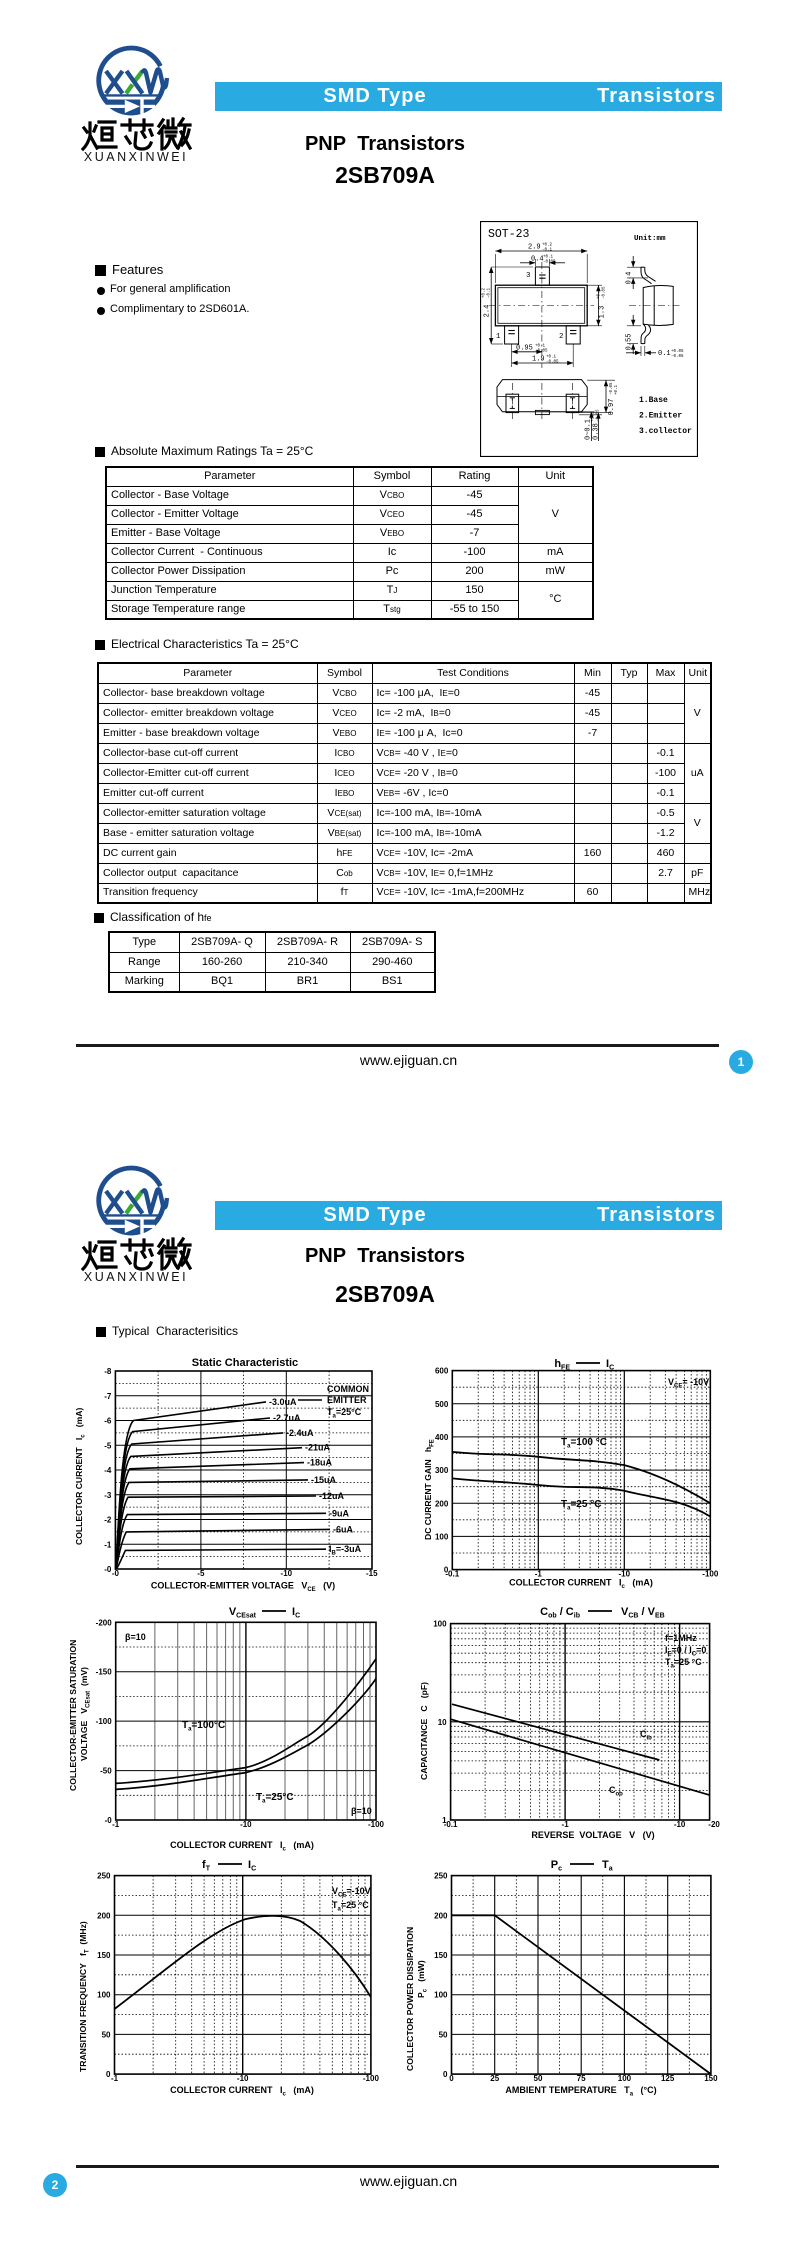  What do you see at coordinates (300, 1433) in the screenshot?
I see `svg-text: -2.4uA` at bounding box center [300, 1433].